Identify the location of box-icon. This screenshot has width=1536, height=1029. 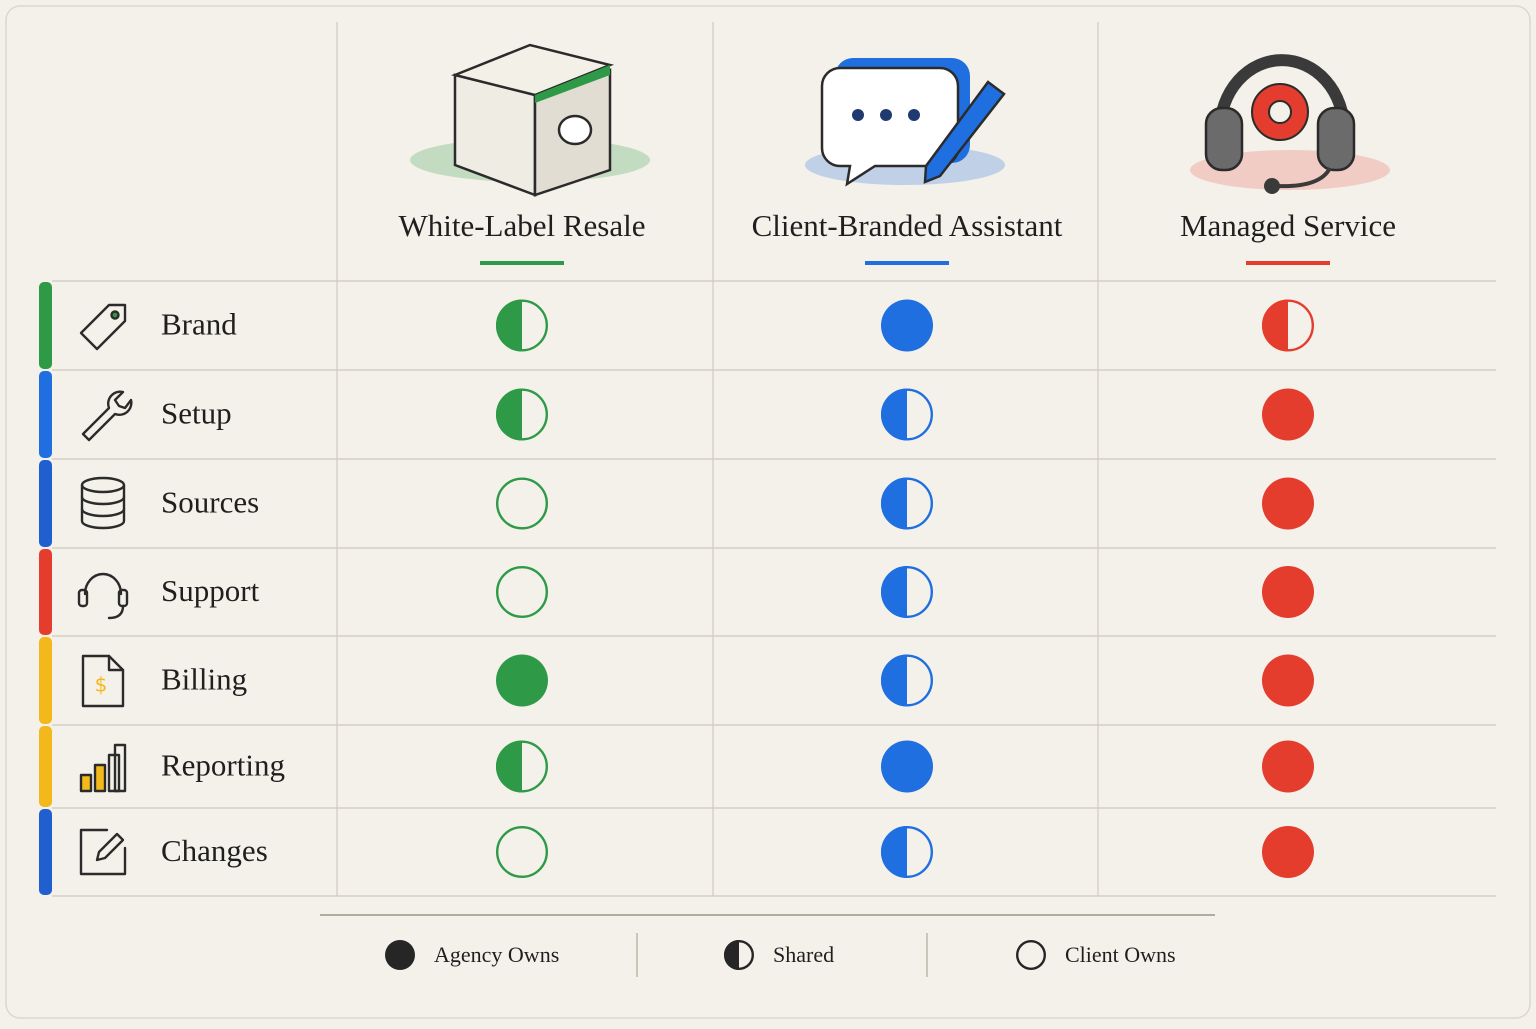
(530, 120).